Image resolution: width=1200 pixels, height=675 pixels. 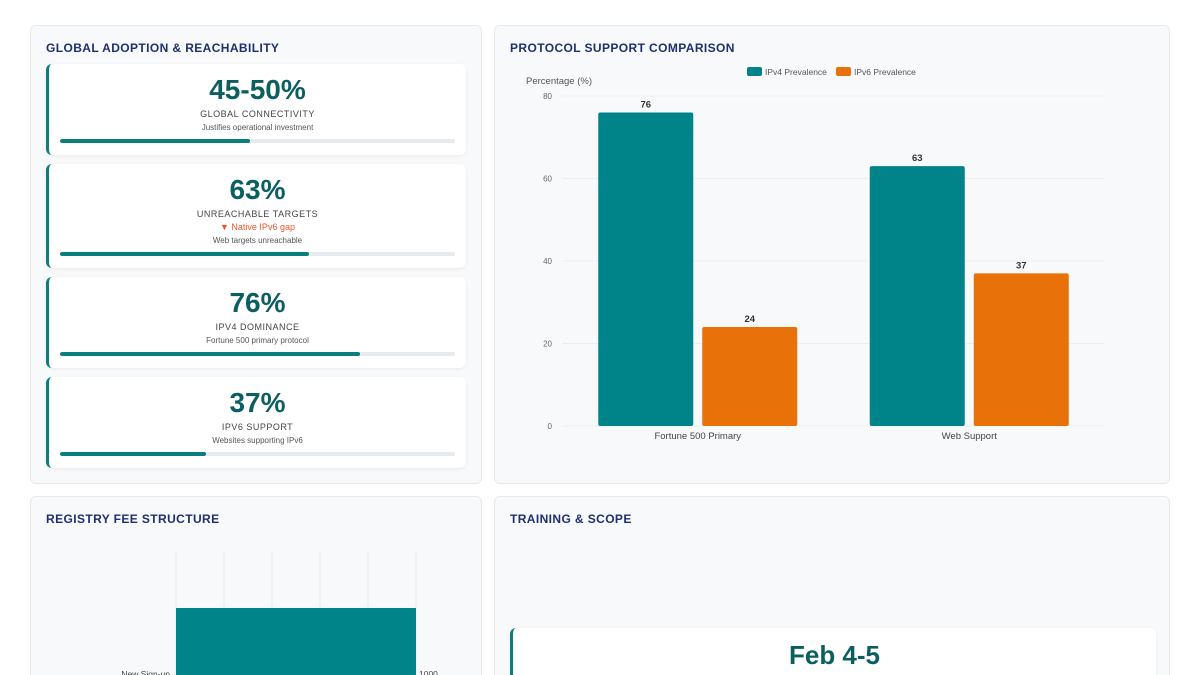 What do you see at coordinates (257, 114) in the screenshot?
I see `stat-label: GLOBAL CONNECTIVITY` at bounding box center [257, 114].